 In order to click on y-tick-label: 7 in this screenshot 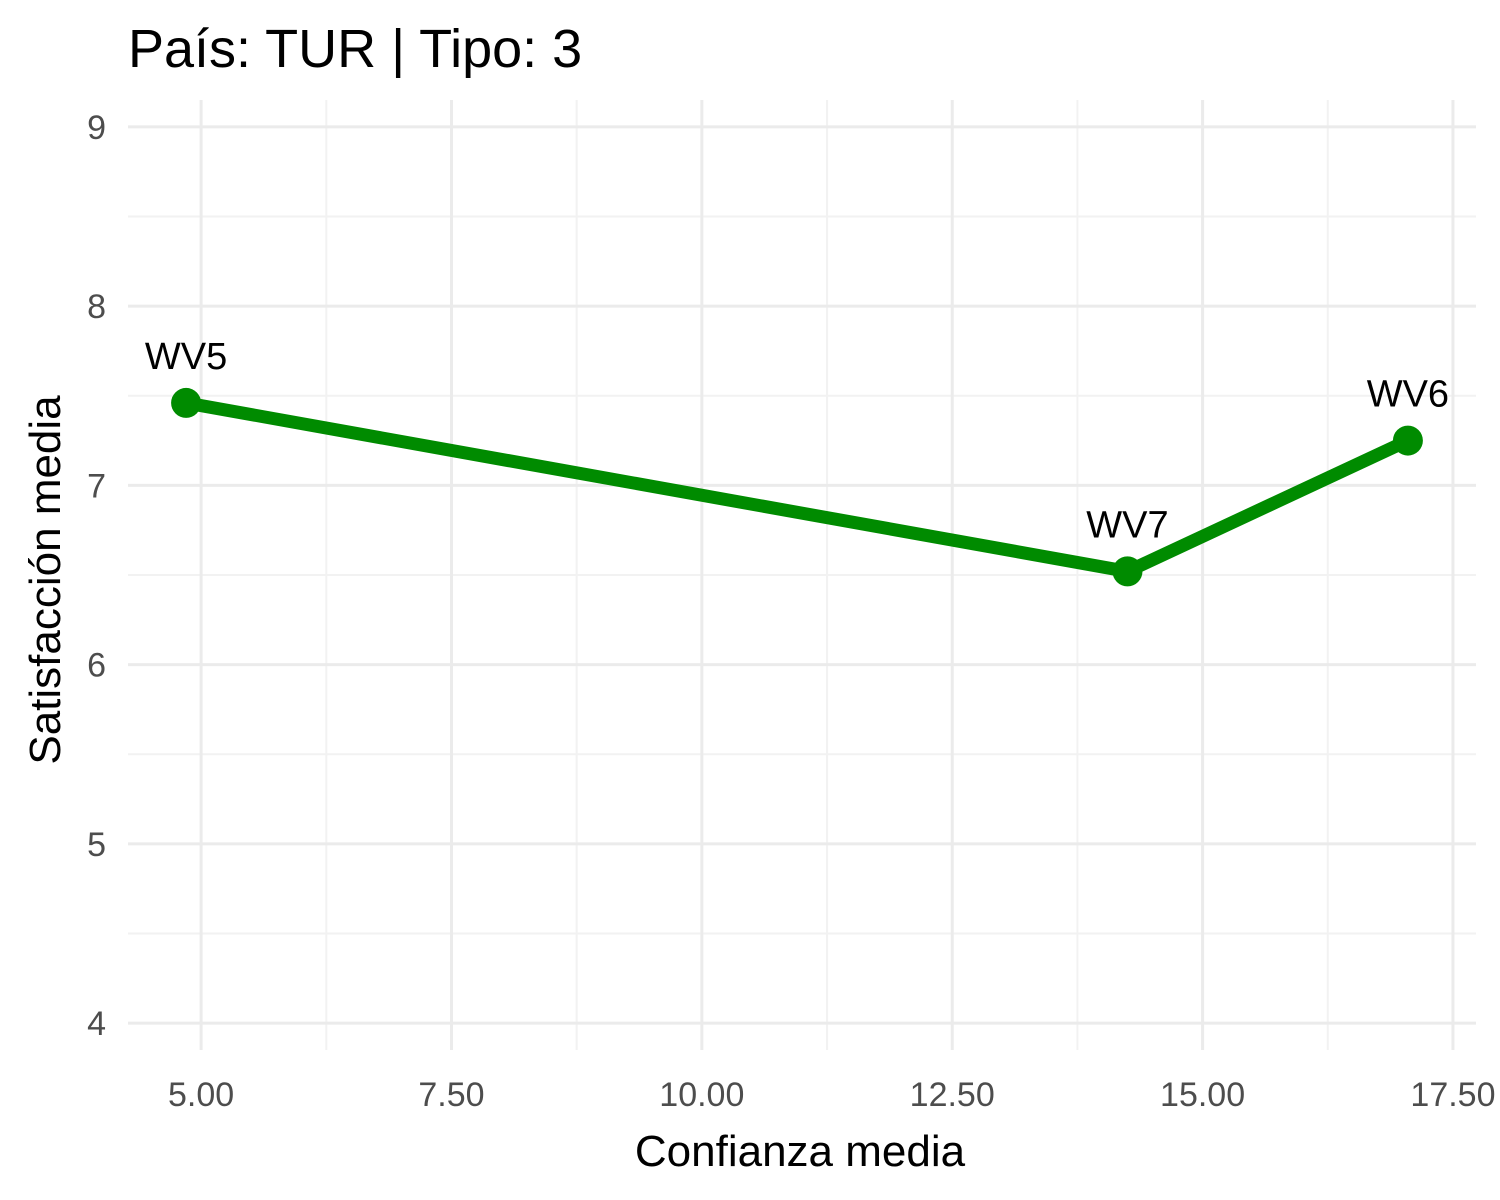, I will do `click(96, 486)`.